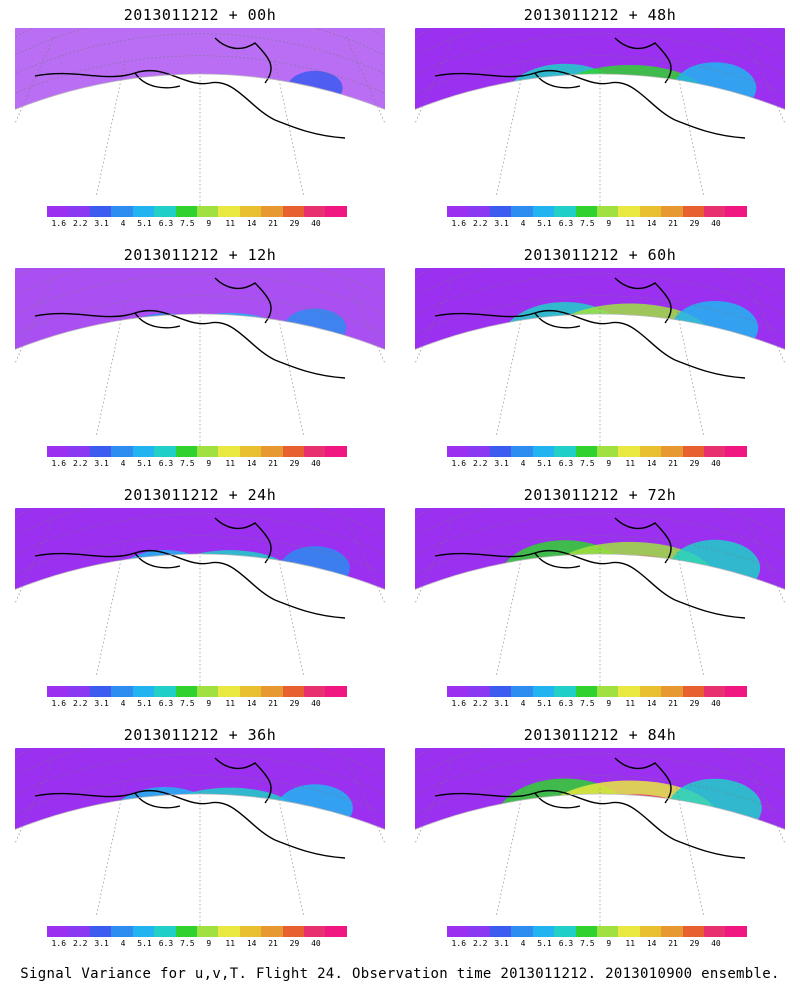  I want to click on panel-title: 2013011212 + 24h, so click(200, 495).